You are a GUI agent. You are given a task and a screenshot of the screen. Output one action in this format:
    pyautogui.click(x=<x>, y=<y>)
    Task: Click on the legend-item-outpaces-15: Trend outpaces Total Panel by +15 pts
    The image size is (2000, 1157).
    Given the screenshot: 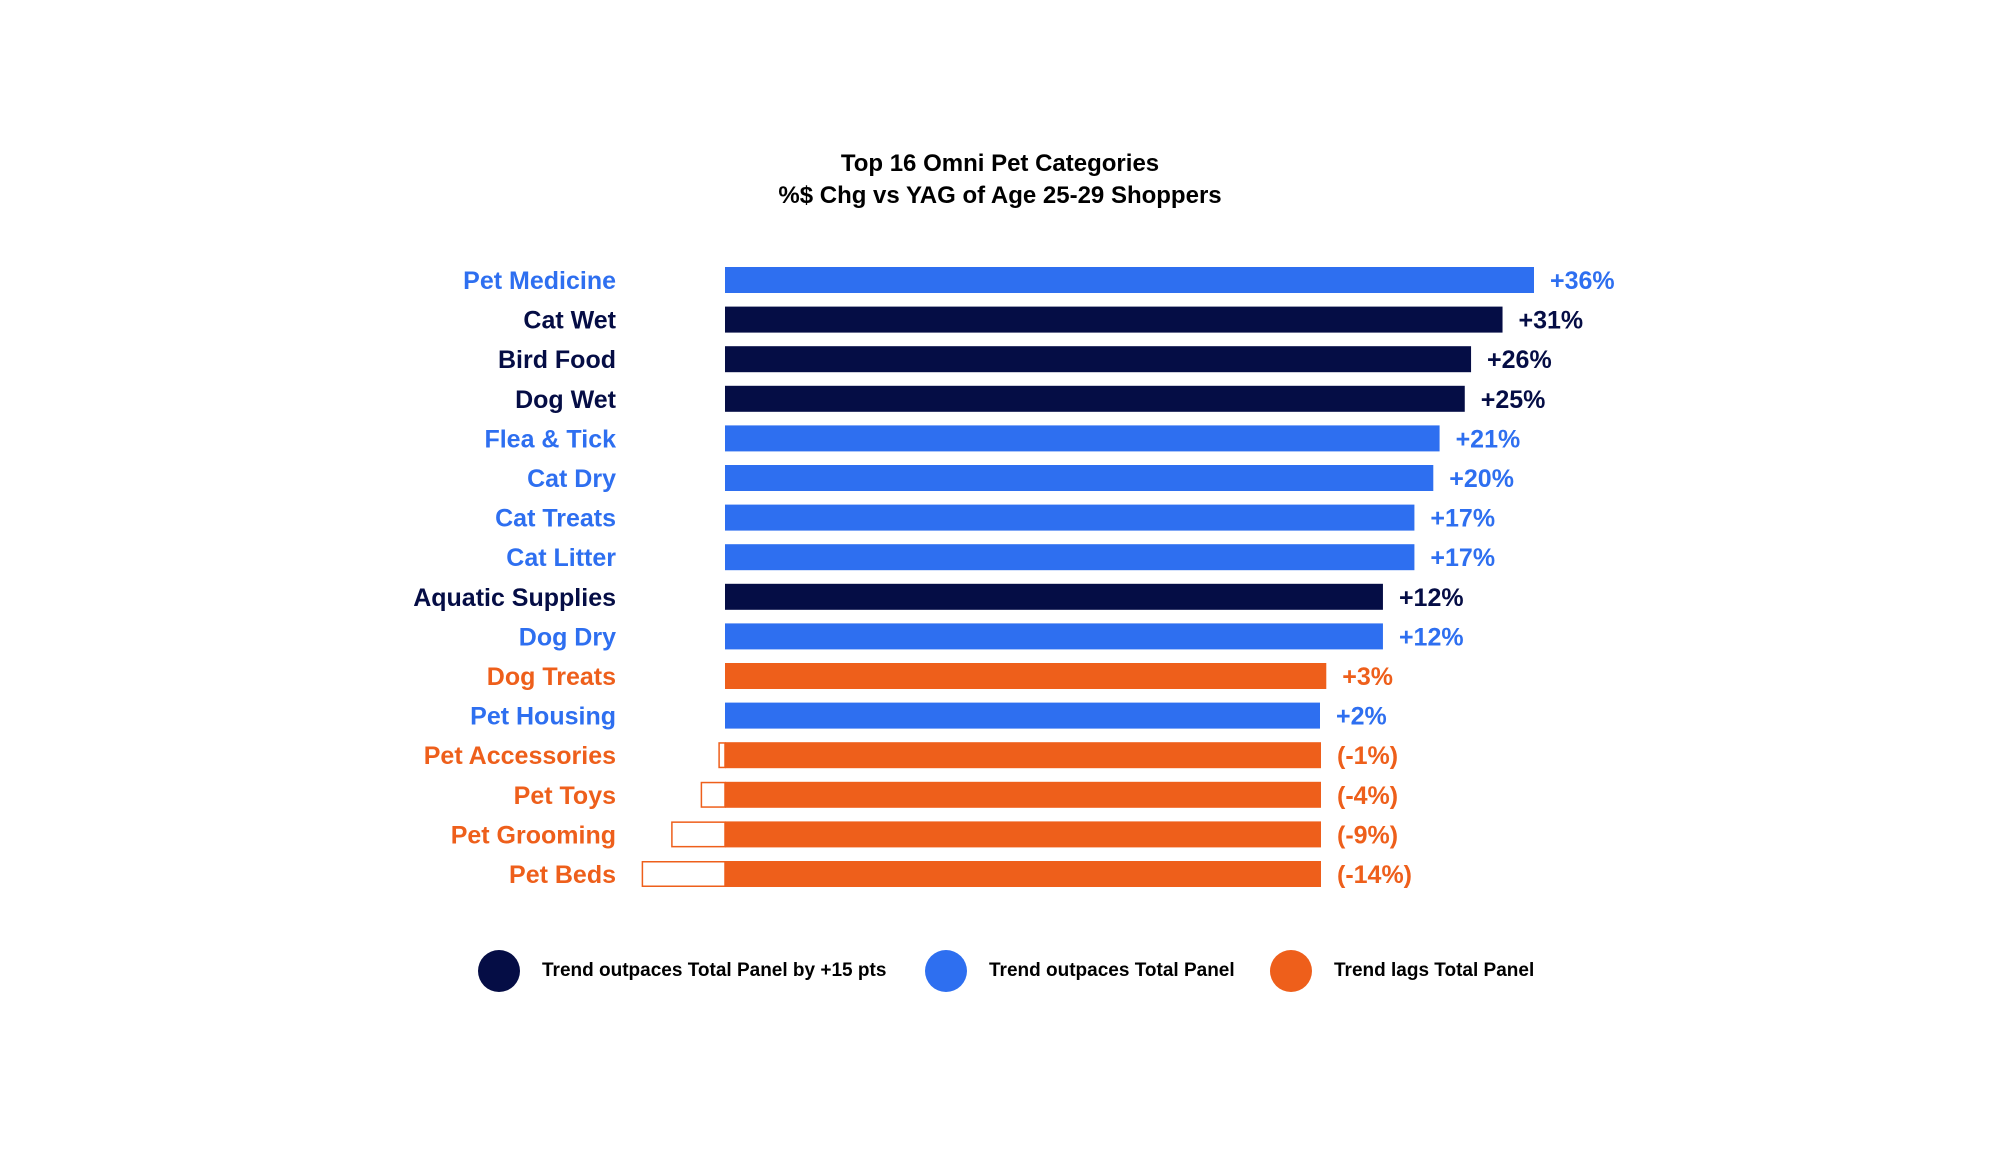 What is the action you would take?
    pyautogui.click(x=682, y=971)
    